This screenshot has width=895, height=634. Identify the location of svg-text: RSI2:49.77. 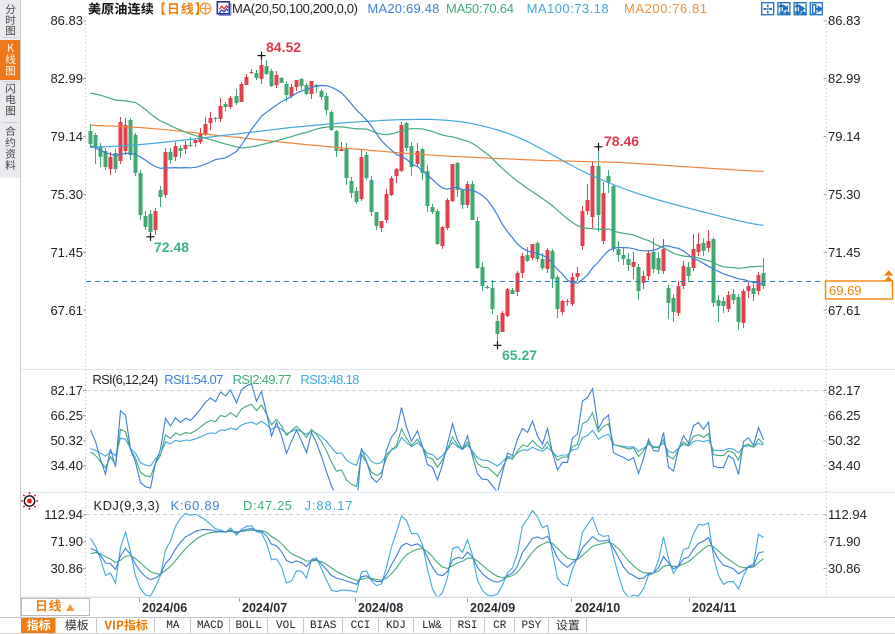
(262, 379).